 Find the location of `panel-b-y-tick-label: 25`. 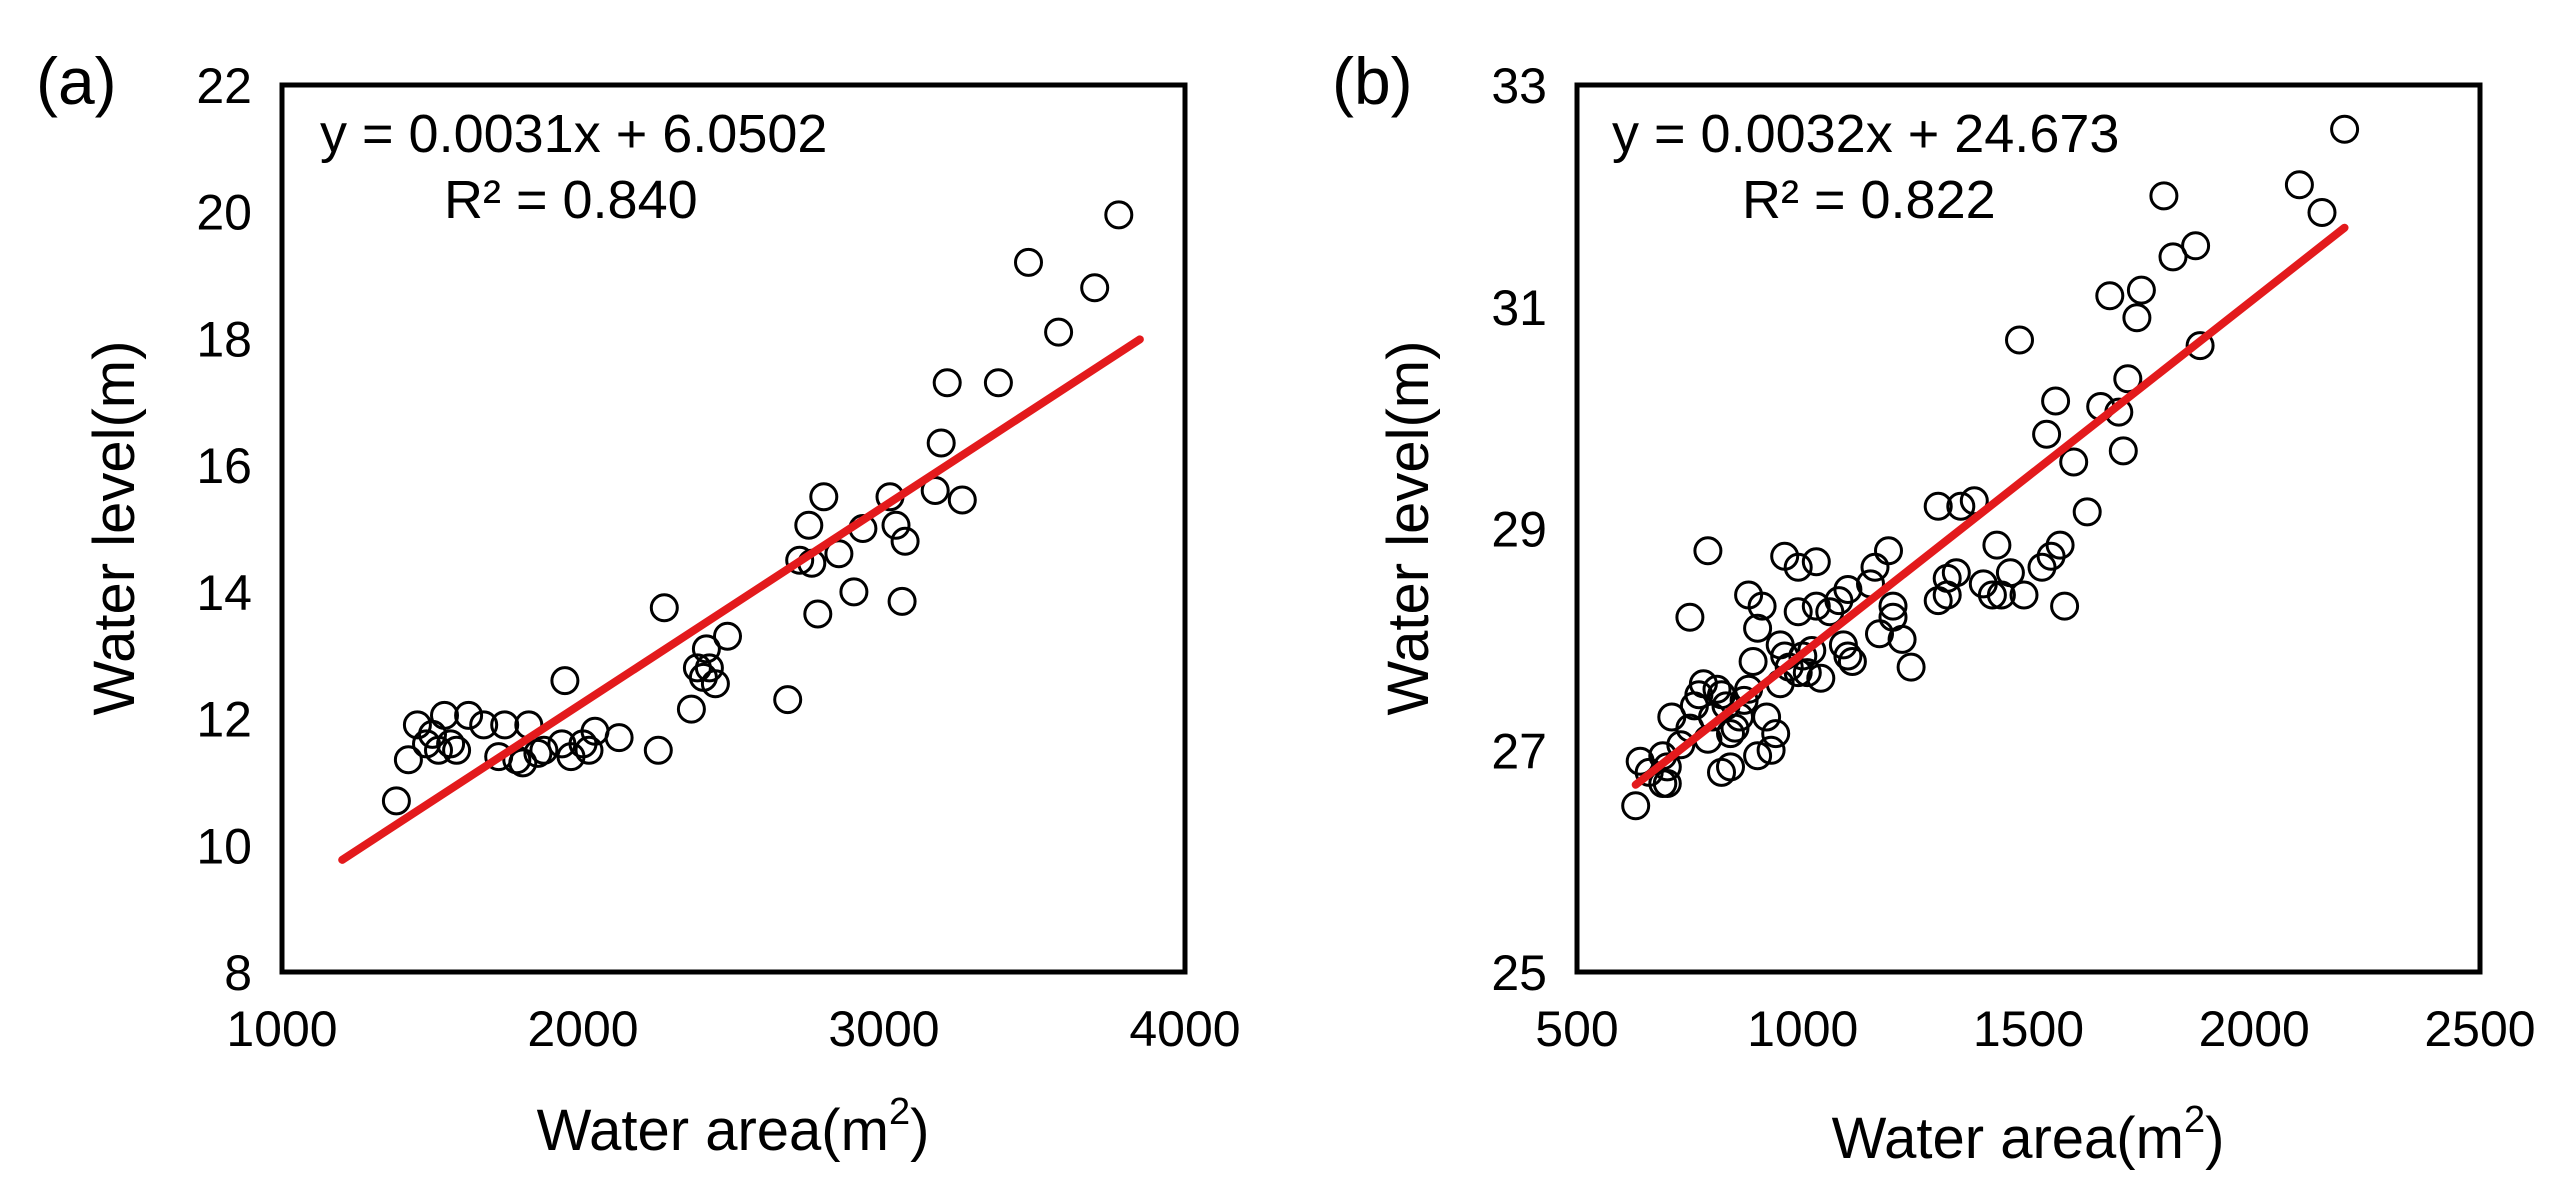

panel-b-y-tick-label: 25 is located at coordinates (1519, 973).